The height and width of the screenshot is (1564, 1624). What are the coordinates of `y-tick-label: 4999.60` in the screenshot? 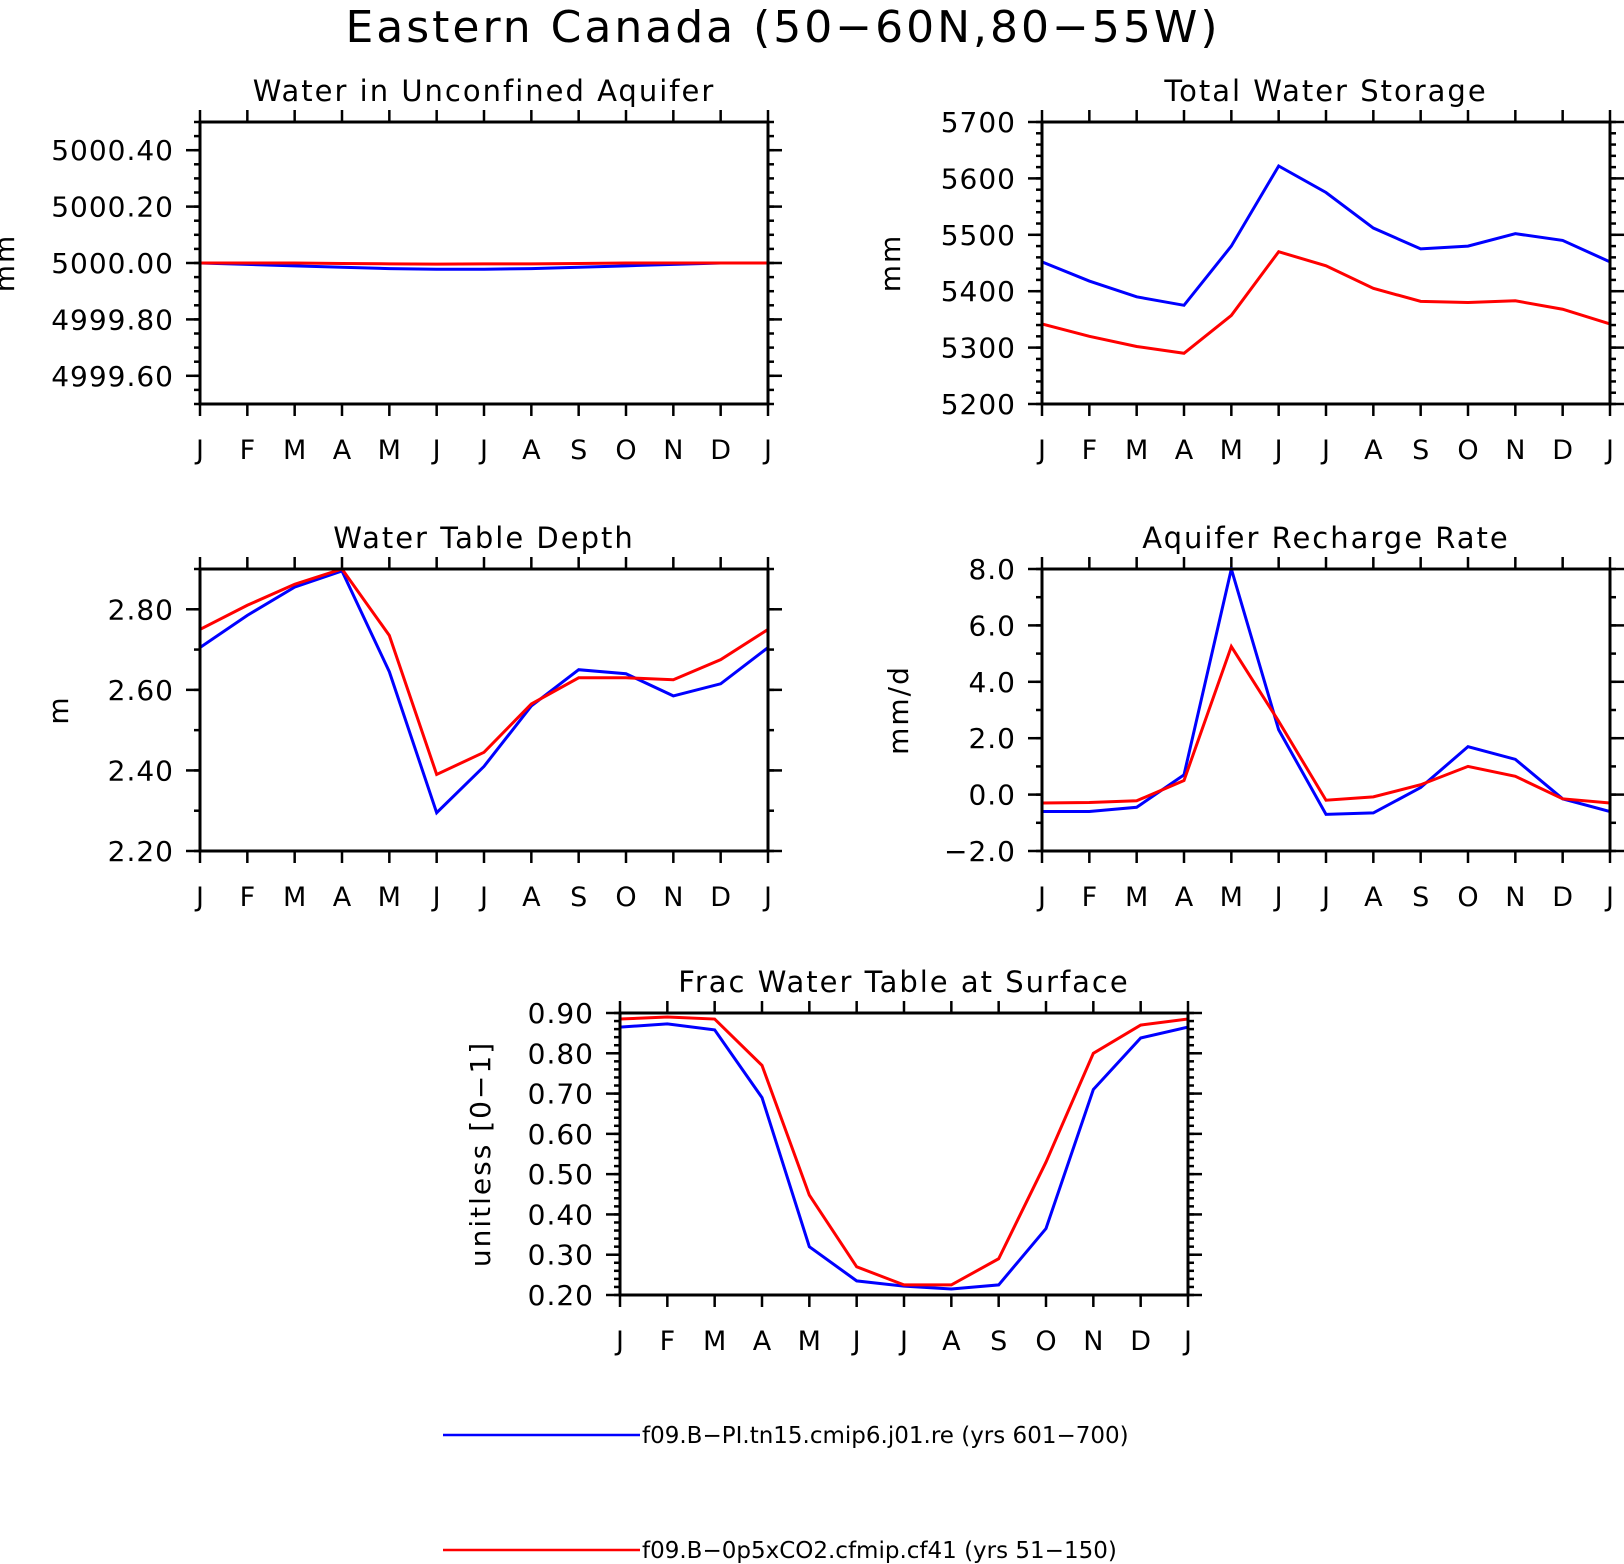 It's located at (112, 376).